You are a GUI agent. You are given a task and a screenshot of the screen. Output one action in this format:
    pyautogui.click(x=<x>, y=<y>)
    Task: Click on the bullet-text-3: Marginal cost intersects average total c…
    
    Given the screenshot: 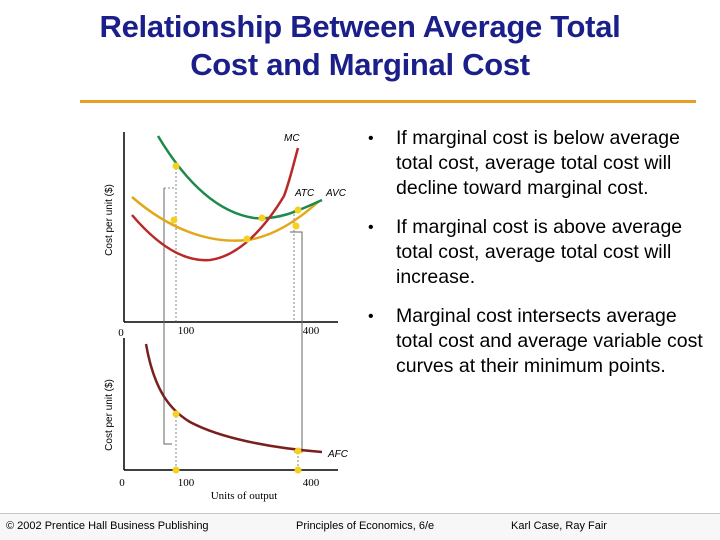 What is the action you would take?
    pyautogui.click(x=549, y=341)
    